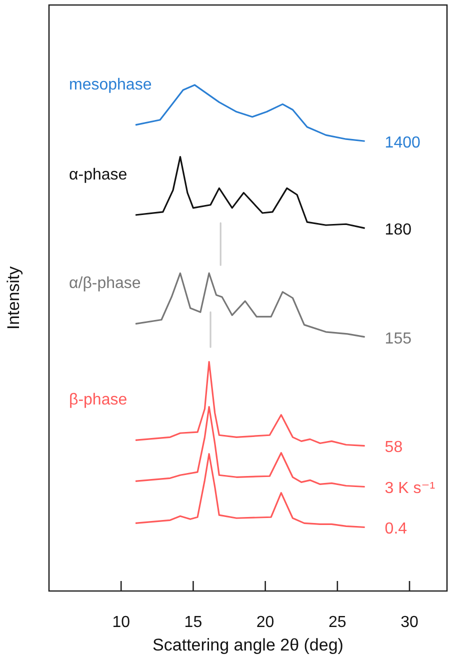 The height and width of the screenshot is (660, 454). What do you see at coordinates (98, 400) in the screenshot?
I see `text: β-phase` at bounding box center [98, 400].